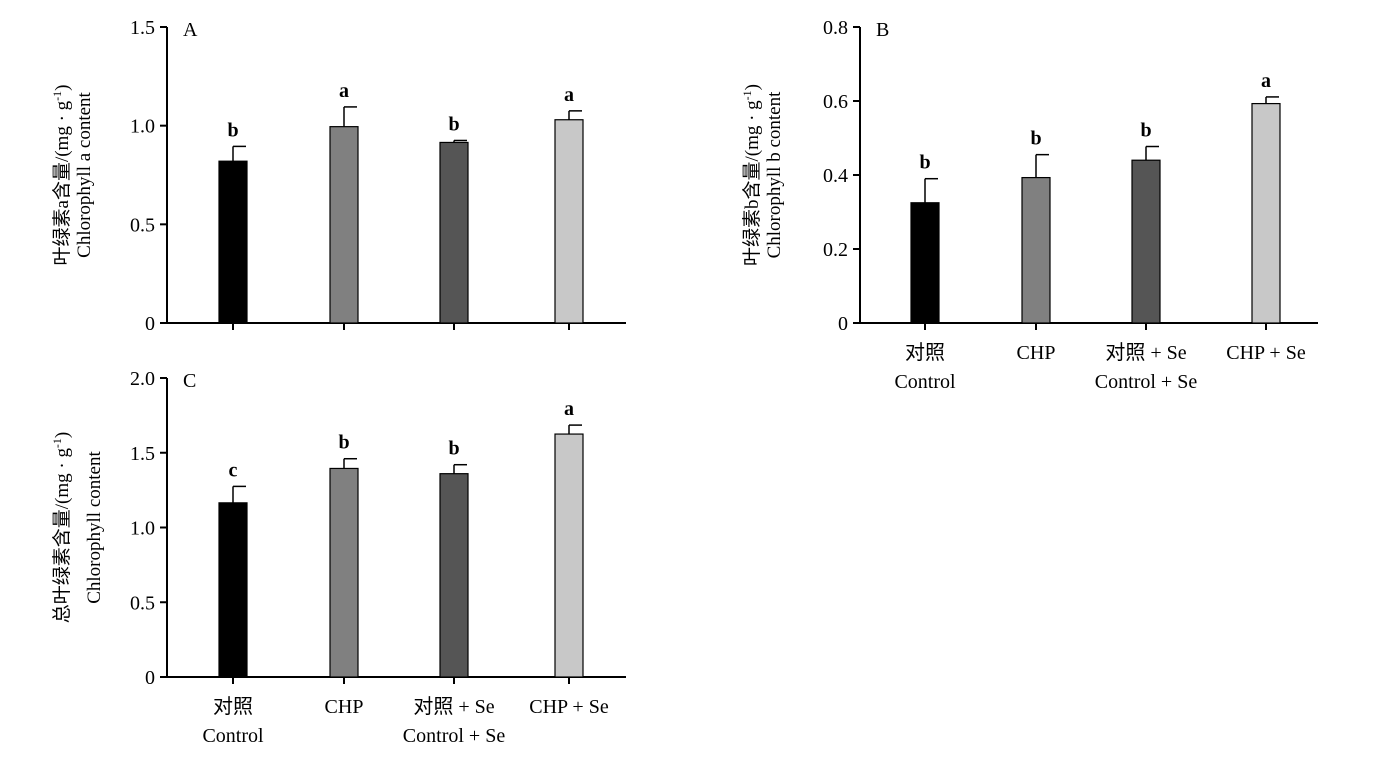 This screenshot has width=1386, height=758. Describe the element at coordinates (835, 102) in the screenshot. I see `y-tick-label: 0.6` at that location.